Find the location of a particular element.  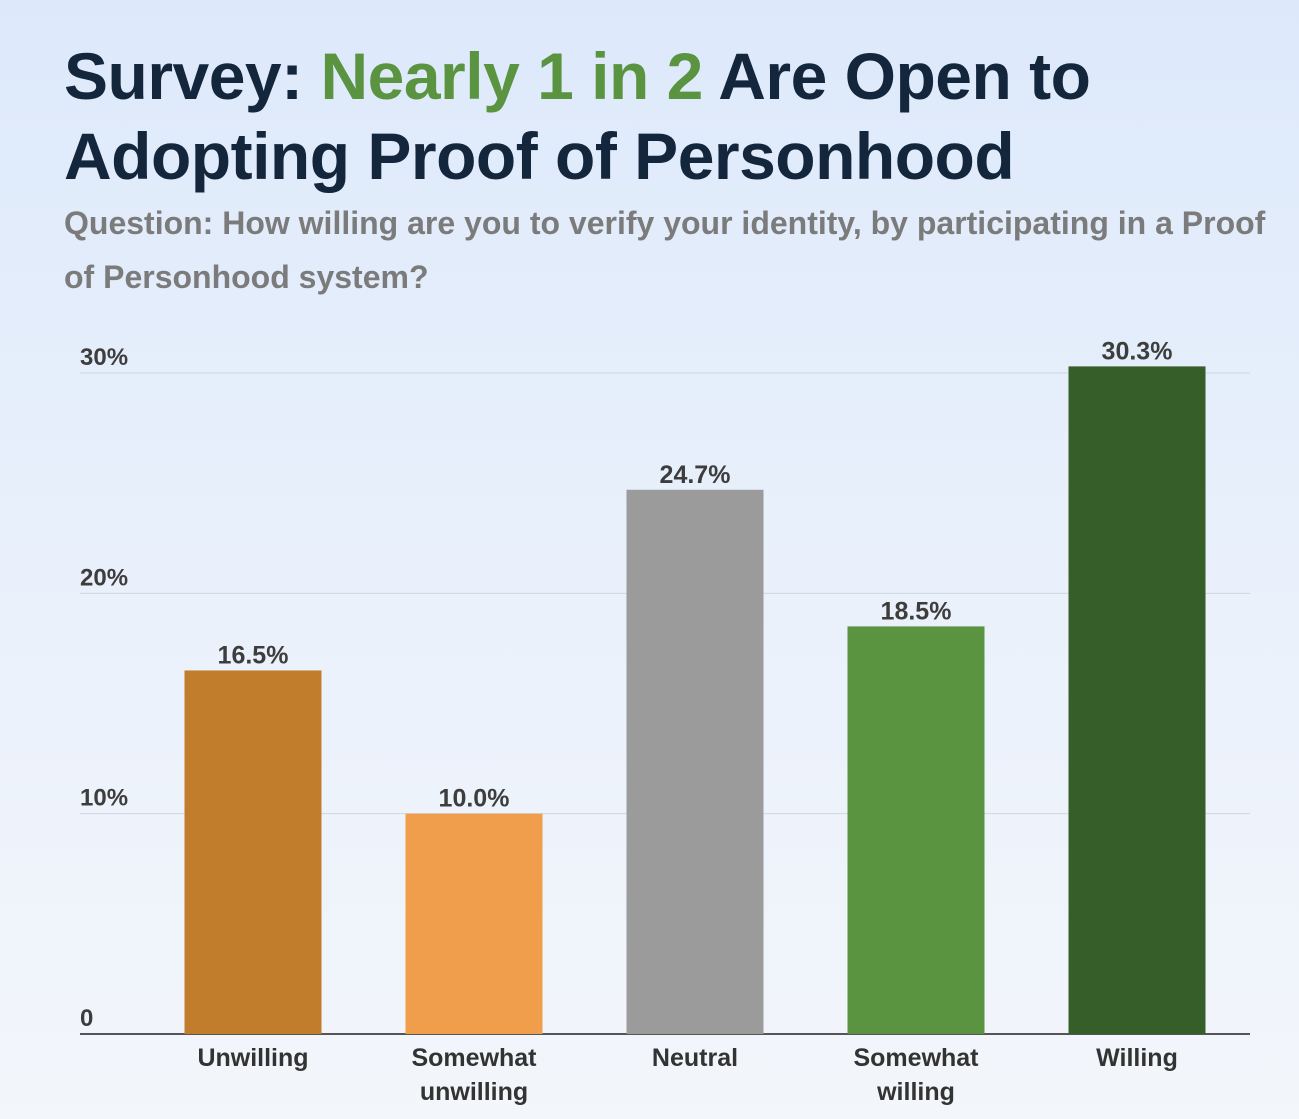

y-tick-label: 20% is located at coordinates (104, 577).